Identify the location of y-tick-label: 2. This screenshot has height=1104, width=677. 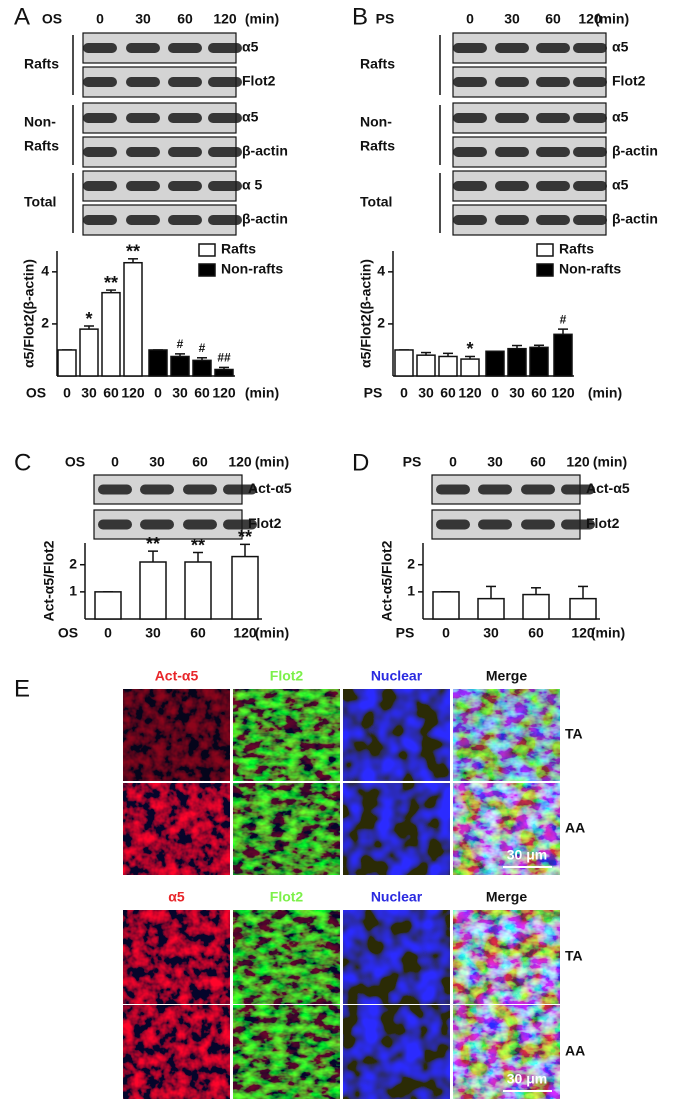
(381, 323).